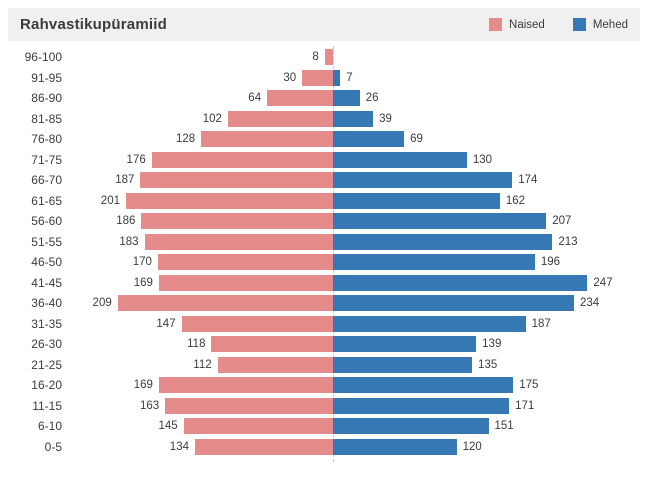 This screenshot has height=483, width=650. I want to click on age-group-label: 21-25, so click(46, 364).